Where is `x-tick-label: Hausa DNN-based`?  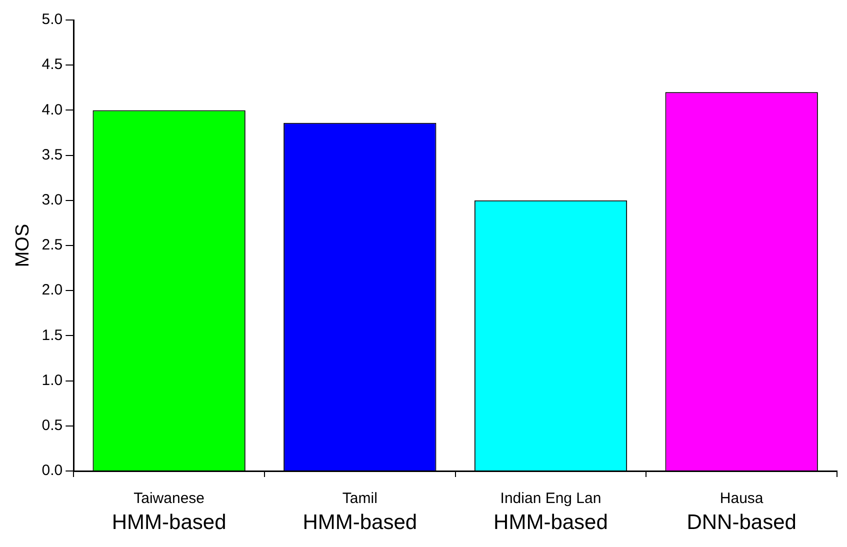 x-tick-label: Hausa DNN-based is located at coordinates (741, 512).